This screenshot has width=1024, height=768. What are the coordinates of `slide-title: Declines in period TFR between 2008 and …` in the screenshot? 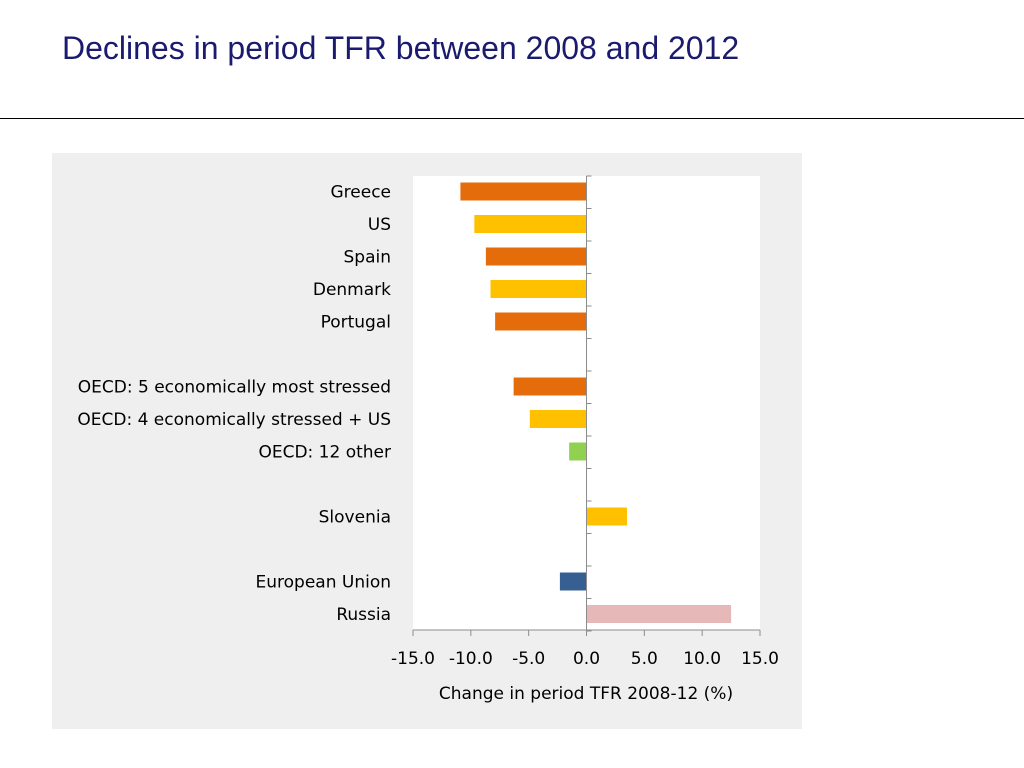 It's located at (401, 48).